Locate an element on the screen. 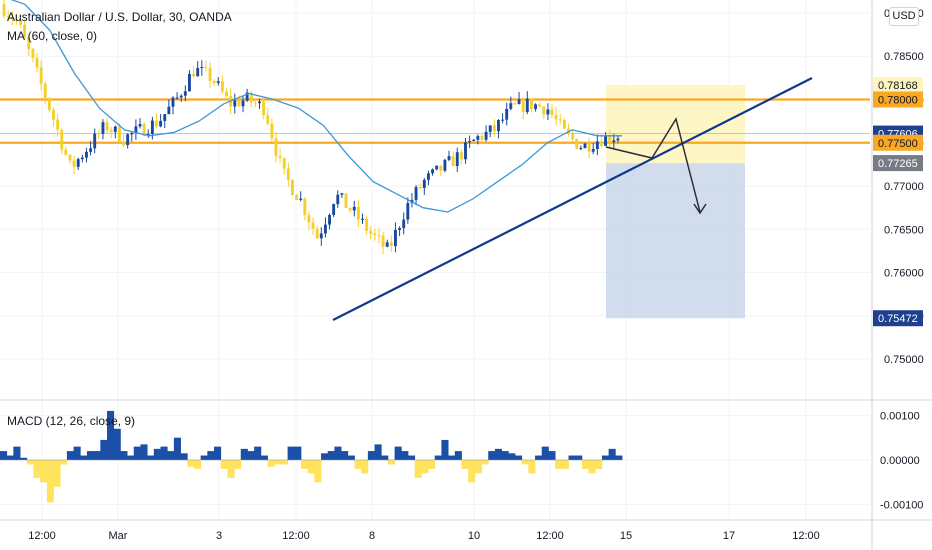 This screenshot has width=932, height=550. macd-indicator-label: MACD (12, 26, close, 9) is located at coordinates (71, 421).